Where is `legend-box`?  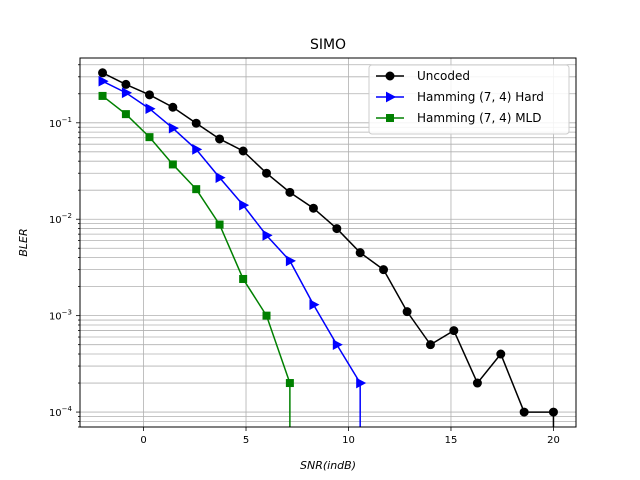
legend-box is located at coordinates (469, 99).